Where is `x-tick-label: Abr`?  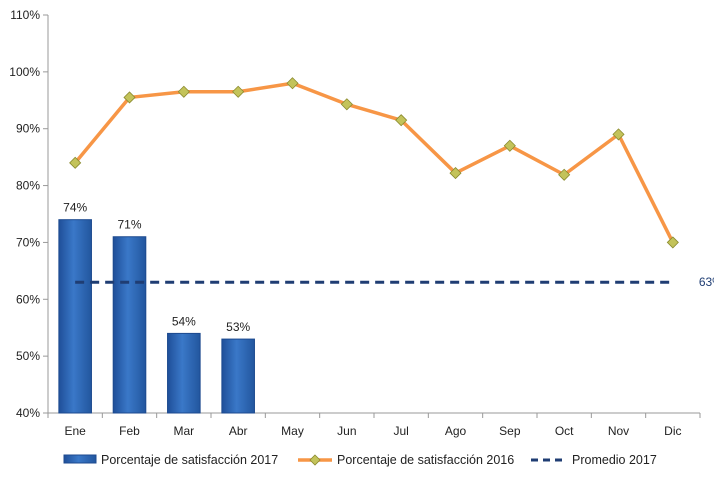 x-tick-label: Abr is located at coordinates (238, 431).